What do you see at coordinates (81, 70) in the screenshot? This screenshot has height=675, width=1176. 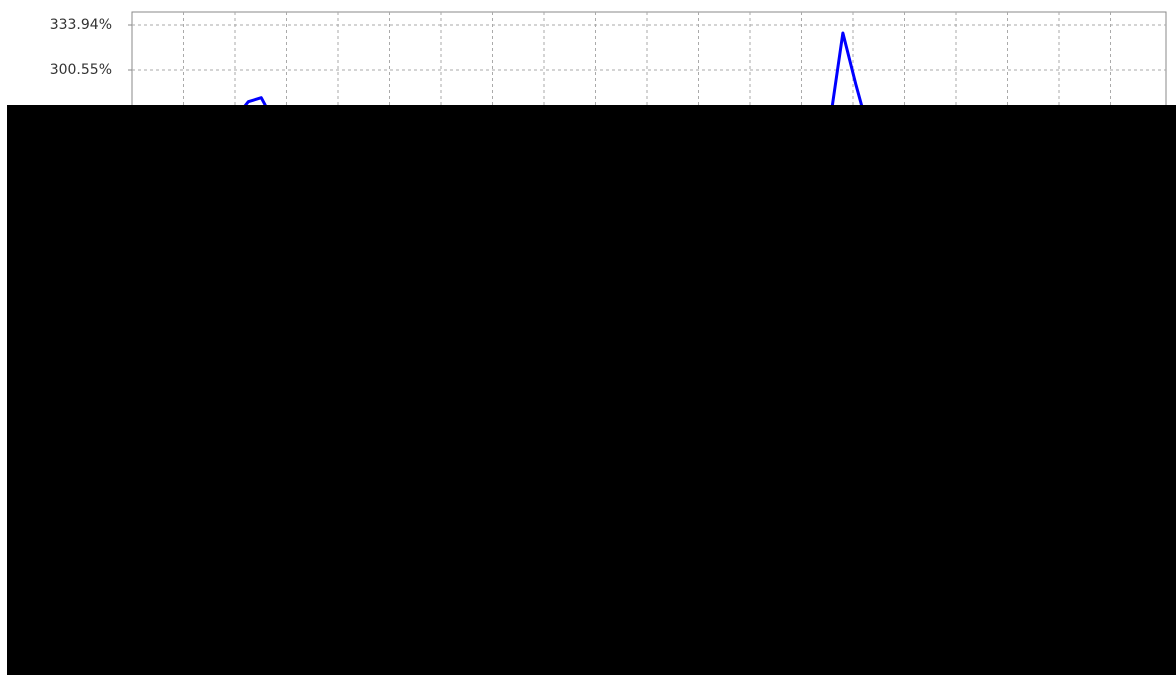 I see `y-tick-label: 300.55%` at bounding box center [81, 70].